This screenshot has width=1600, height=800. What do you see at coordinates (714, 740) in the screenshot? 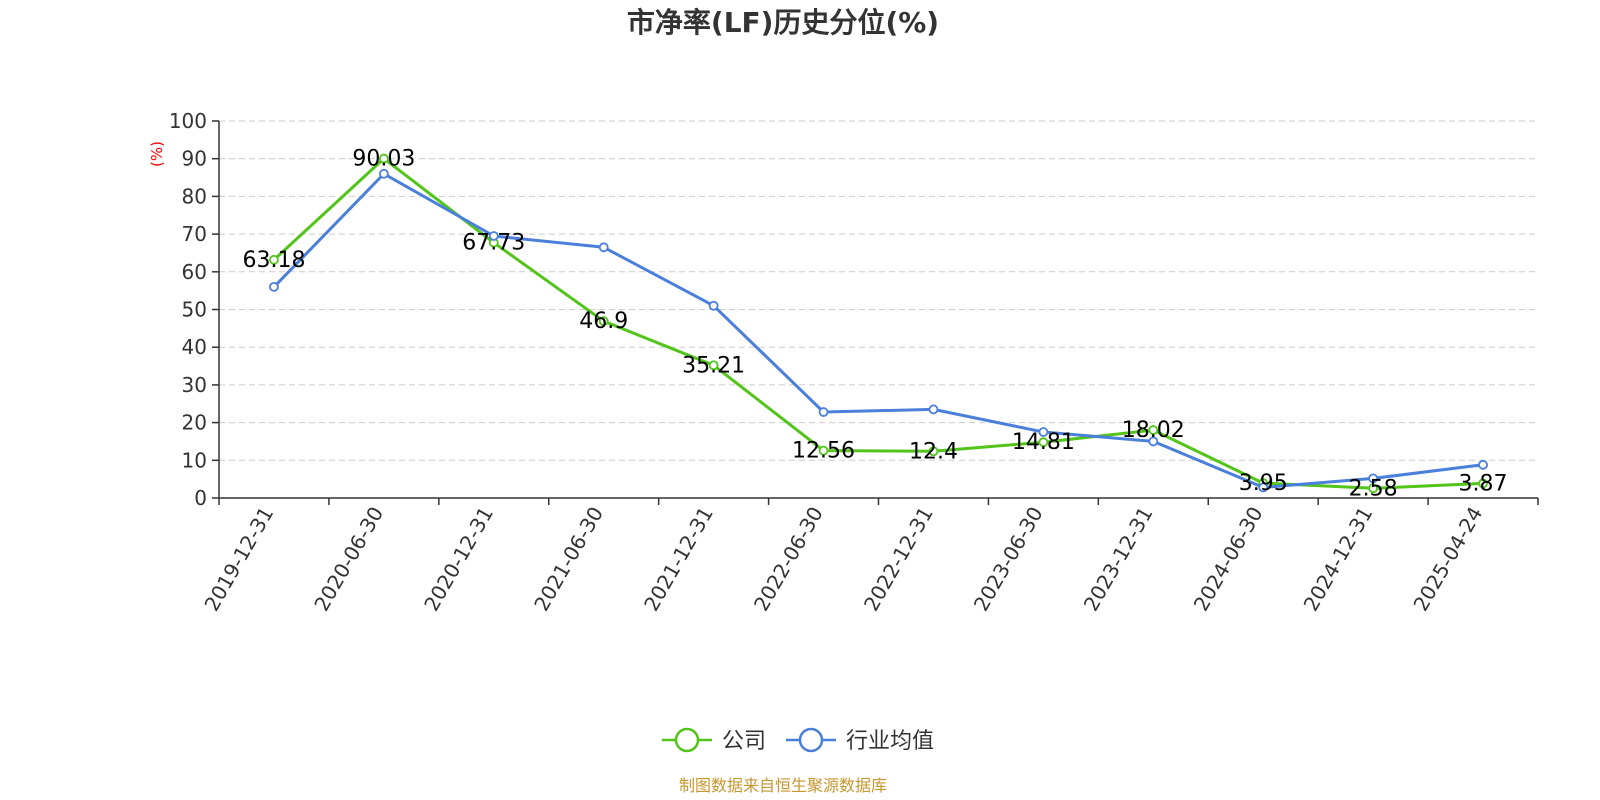
I see `legend-item-0: 公司` at bounding box center [714, 740].